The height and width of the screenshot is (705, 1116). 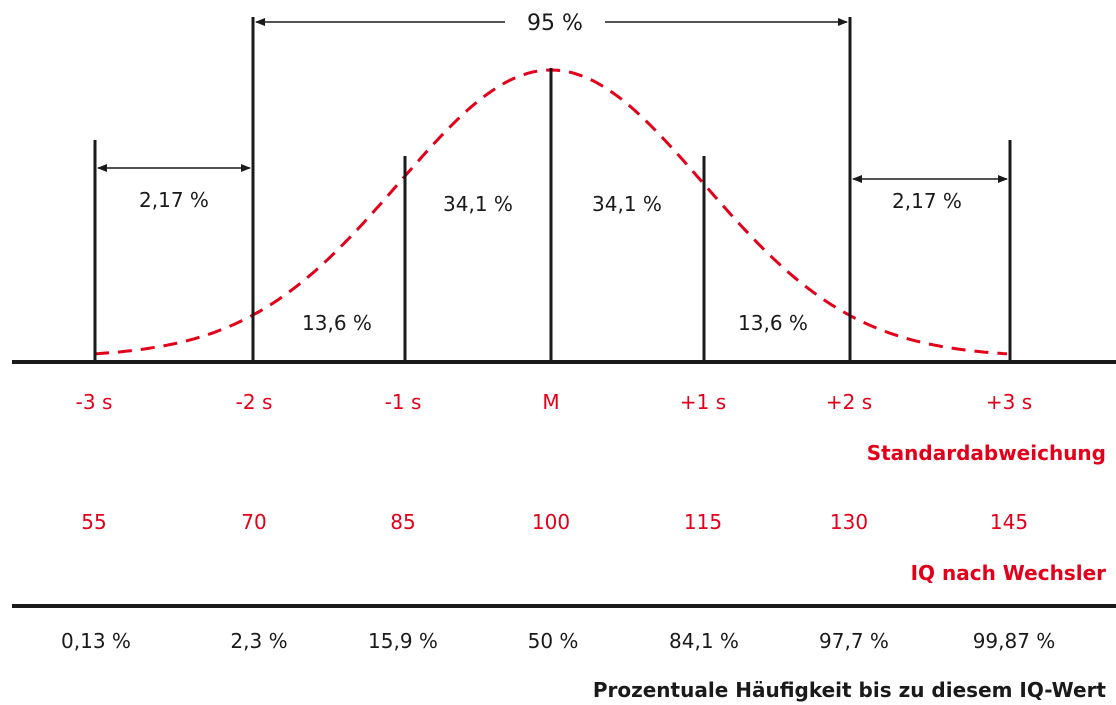 What do you see at coordinates (627, 204) in the screenshot?
I see `region-label-34-1-right: 34,1 %` at bounding box center [627, 204].